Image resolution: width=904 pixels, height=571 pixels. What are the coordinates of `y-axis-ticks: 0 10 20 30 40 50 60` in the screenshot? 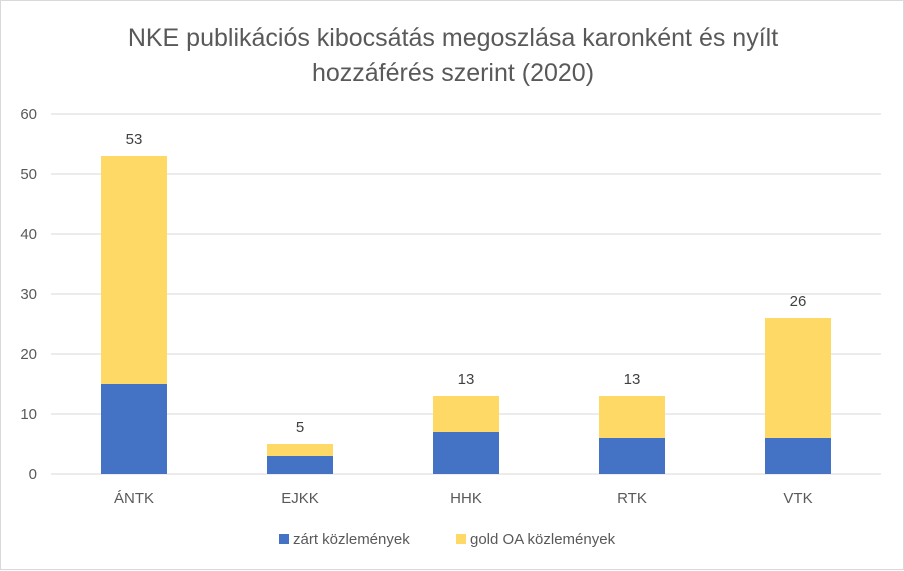 It's located at (28, 294).